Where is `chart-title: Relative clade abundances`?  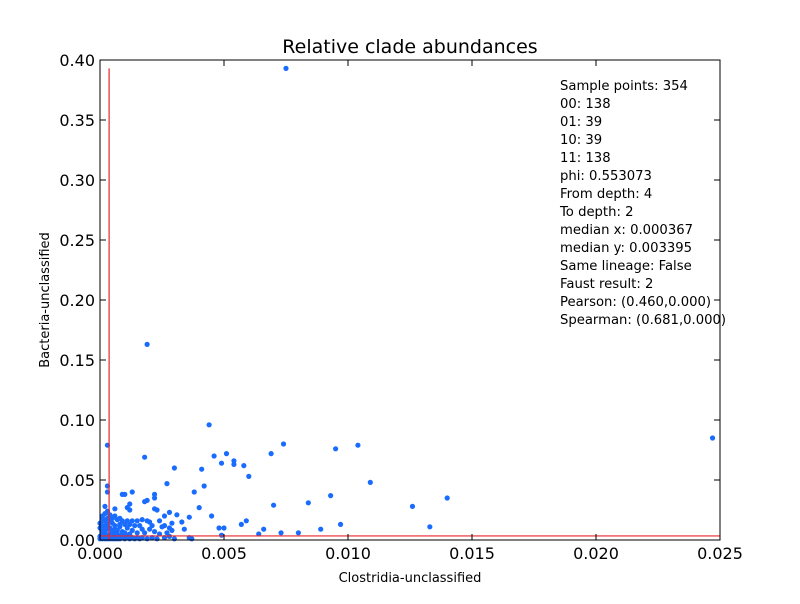
chart-title: Relative clade abundances is located at coordinates (409, 47).